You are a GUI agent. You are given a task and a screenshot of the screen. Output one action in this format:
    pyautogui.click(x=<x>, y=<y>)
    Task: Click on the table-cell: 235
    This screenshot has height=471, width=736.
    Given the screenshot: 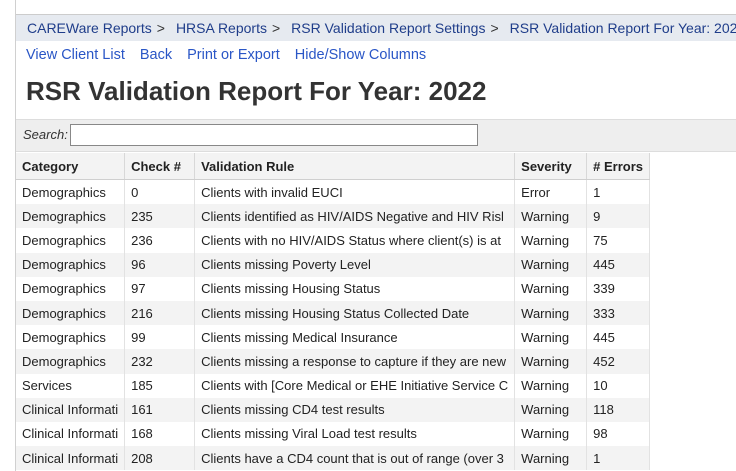 What is the action you would take?
    pyautogui.click(x=160, y=216)
    